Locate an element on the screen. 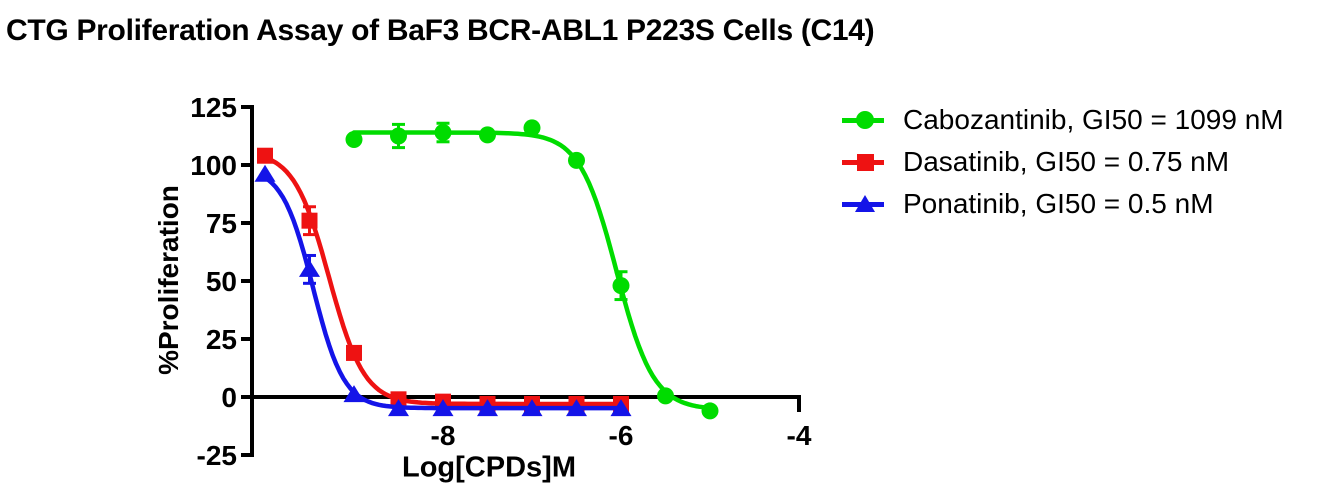 Image resolution: width=1328 pixels, height=503 pixels. legend-label-cabozantinib: Cabozantinib, GI50 = 1099 nM is located at coordinates (1093, 119).